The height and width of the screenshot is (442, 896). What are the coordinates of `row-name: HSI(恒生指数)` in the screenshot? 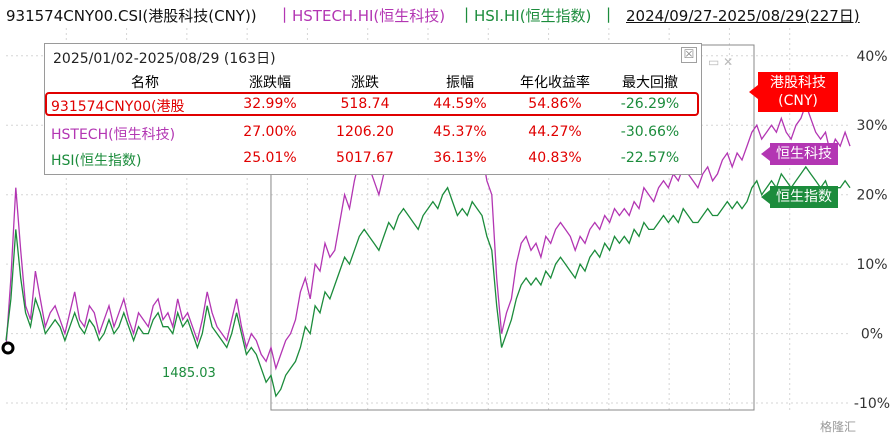 It's located at (96, 161).